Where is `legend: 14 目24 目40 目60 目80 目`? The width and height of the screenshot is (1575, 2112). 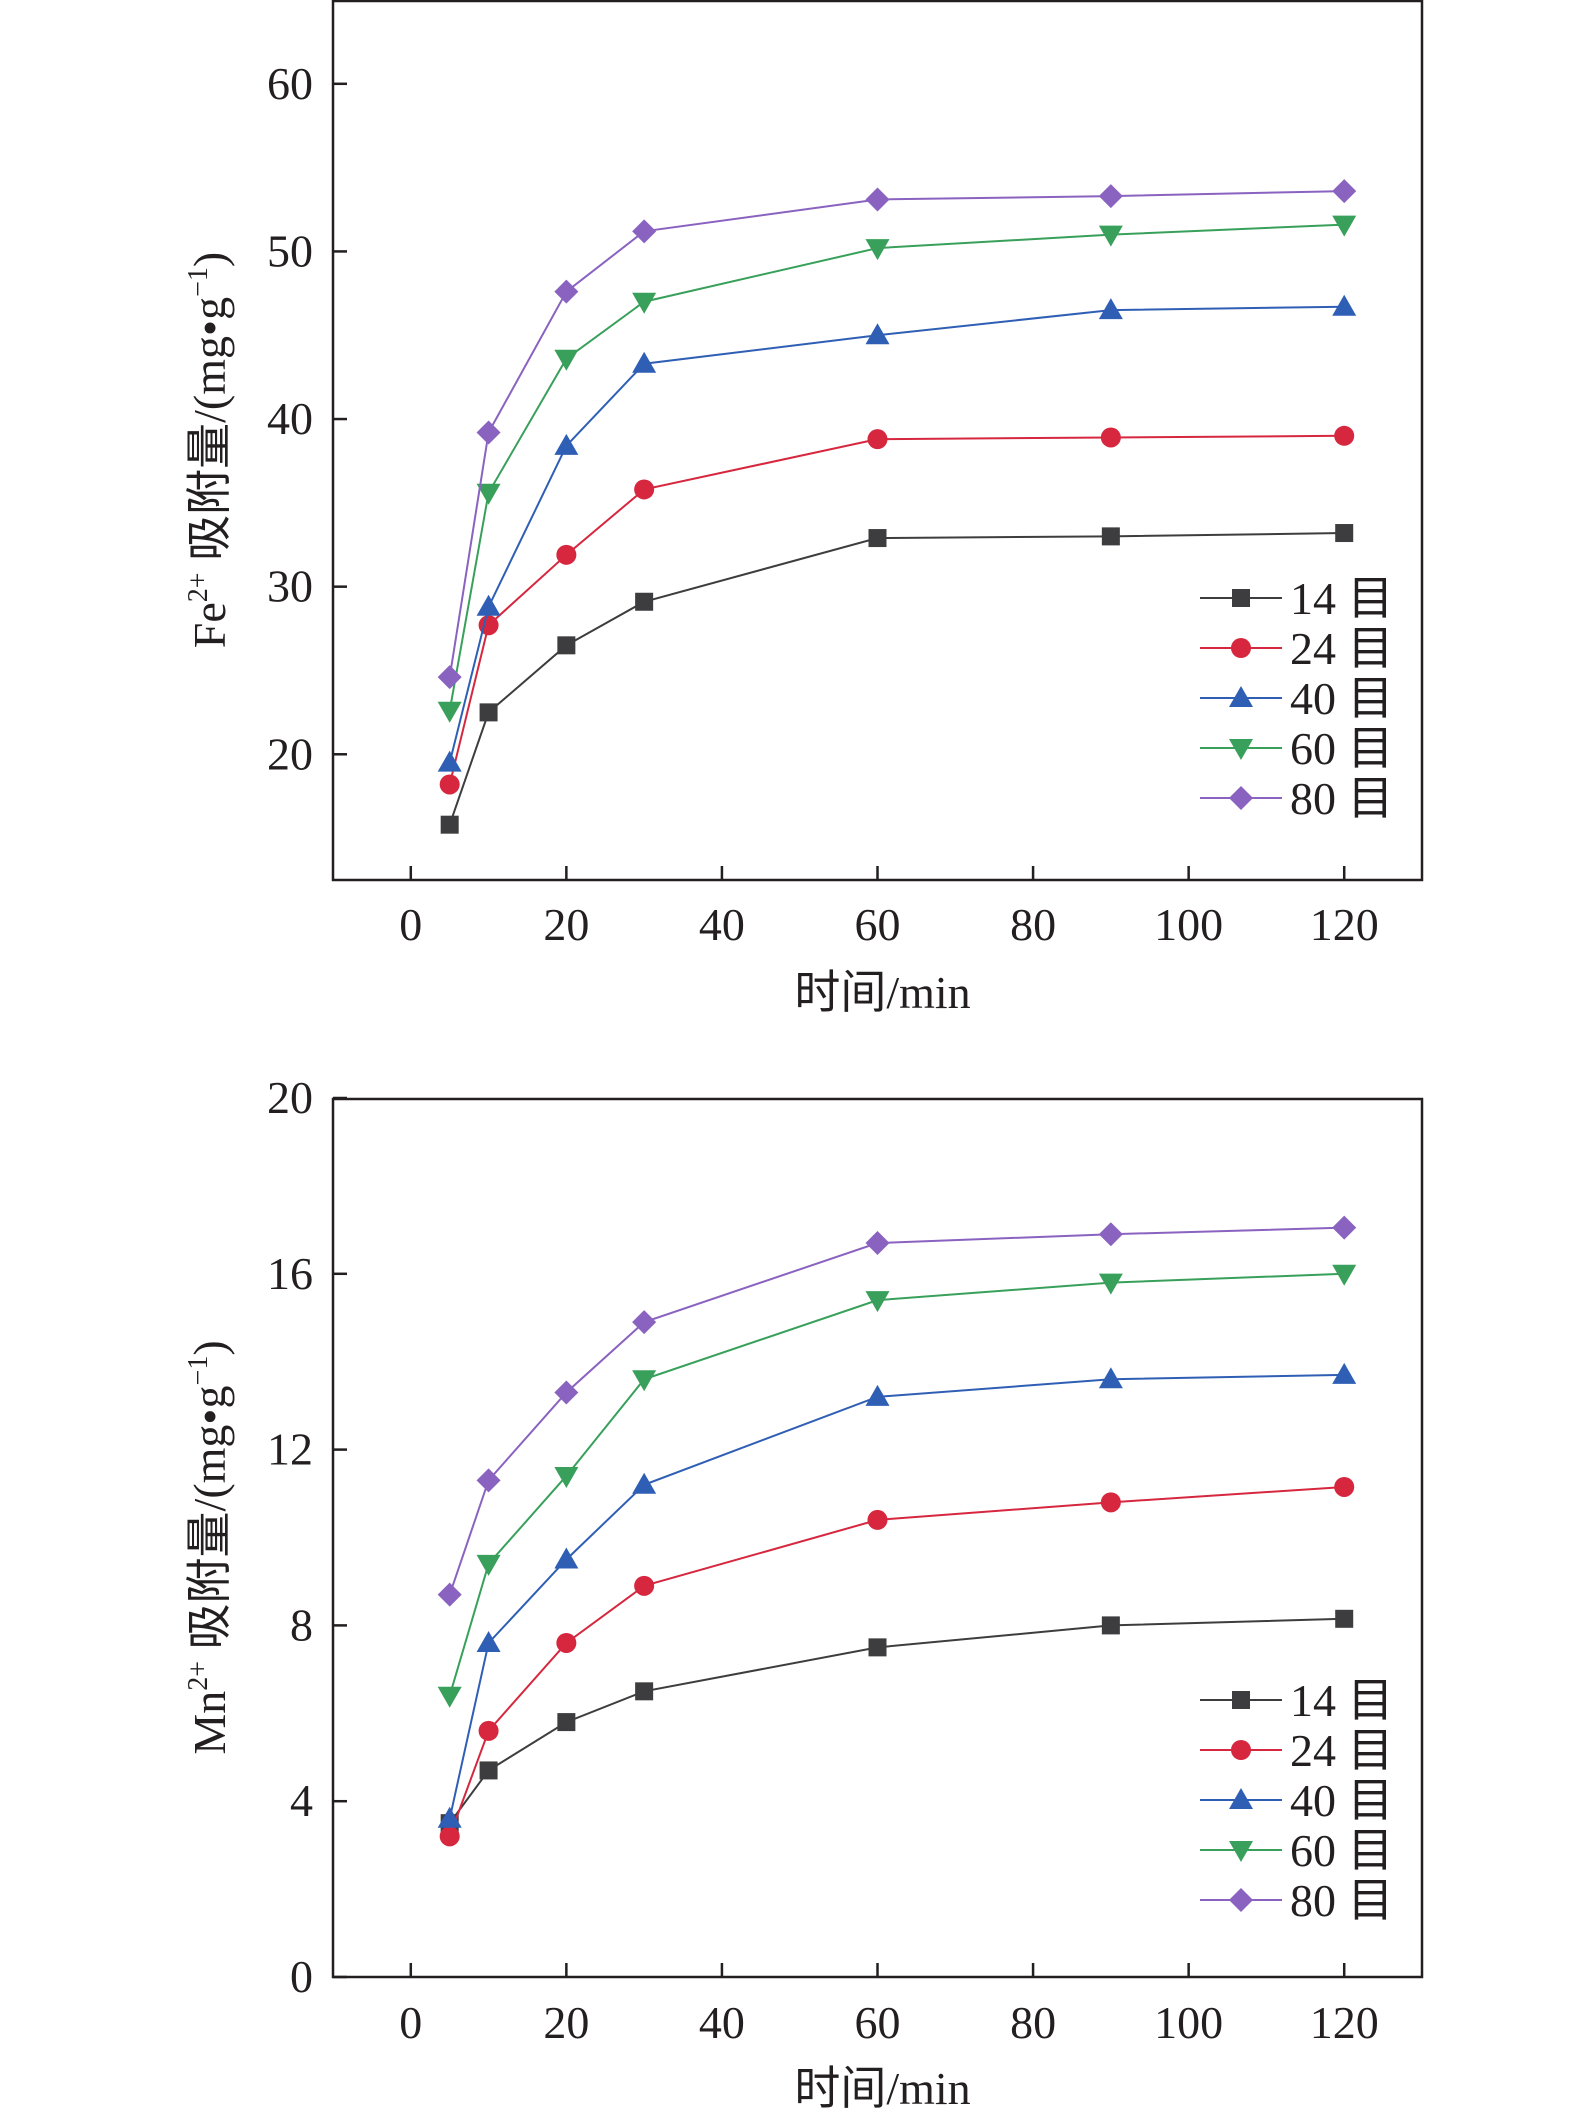
legend: 14 目24 目40 目60 目80 目 is located at coordinates (1297, 698).